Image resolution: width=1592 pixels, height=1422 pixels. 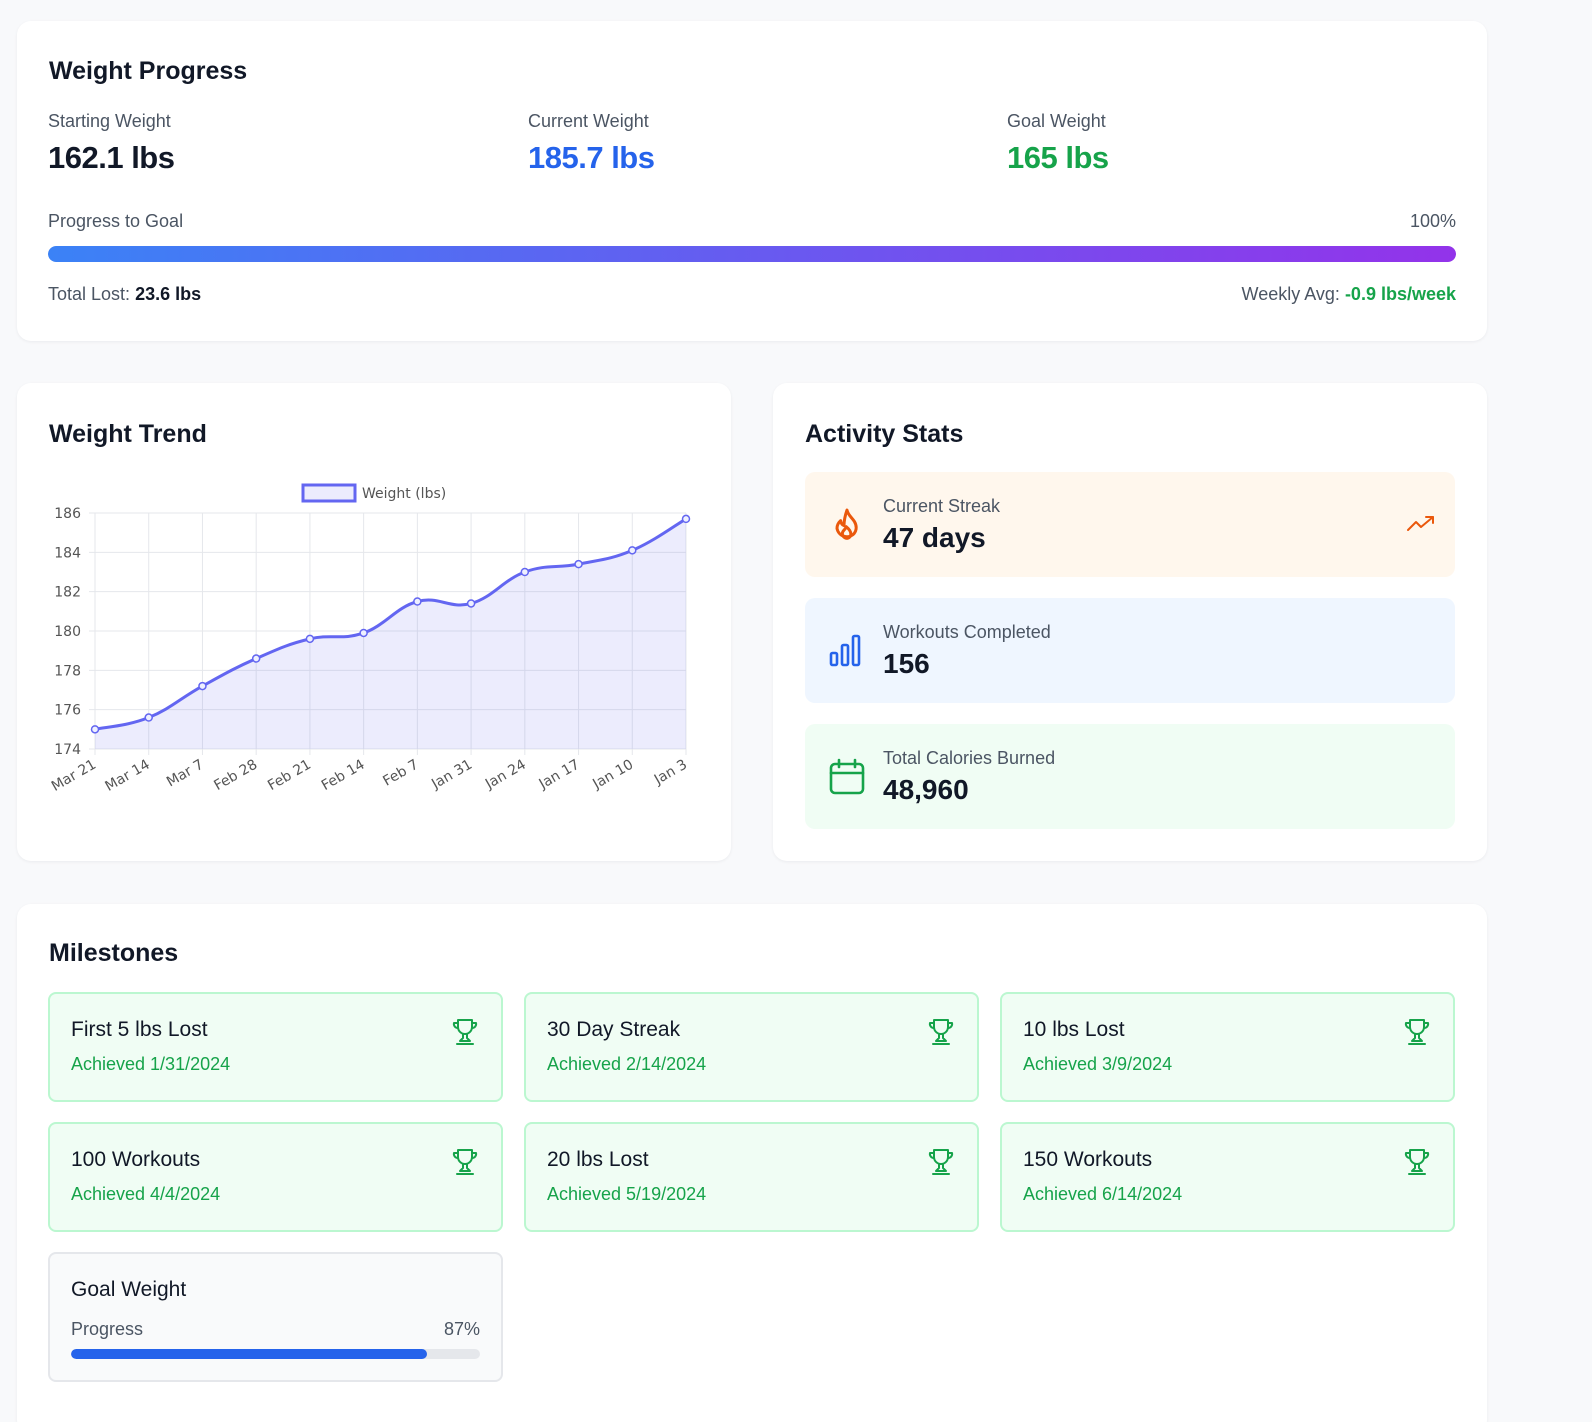 I want to click on milestone-date: Achieved 1/31/2024, so click(x=151, y=1064).